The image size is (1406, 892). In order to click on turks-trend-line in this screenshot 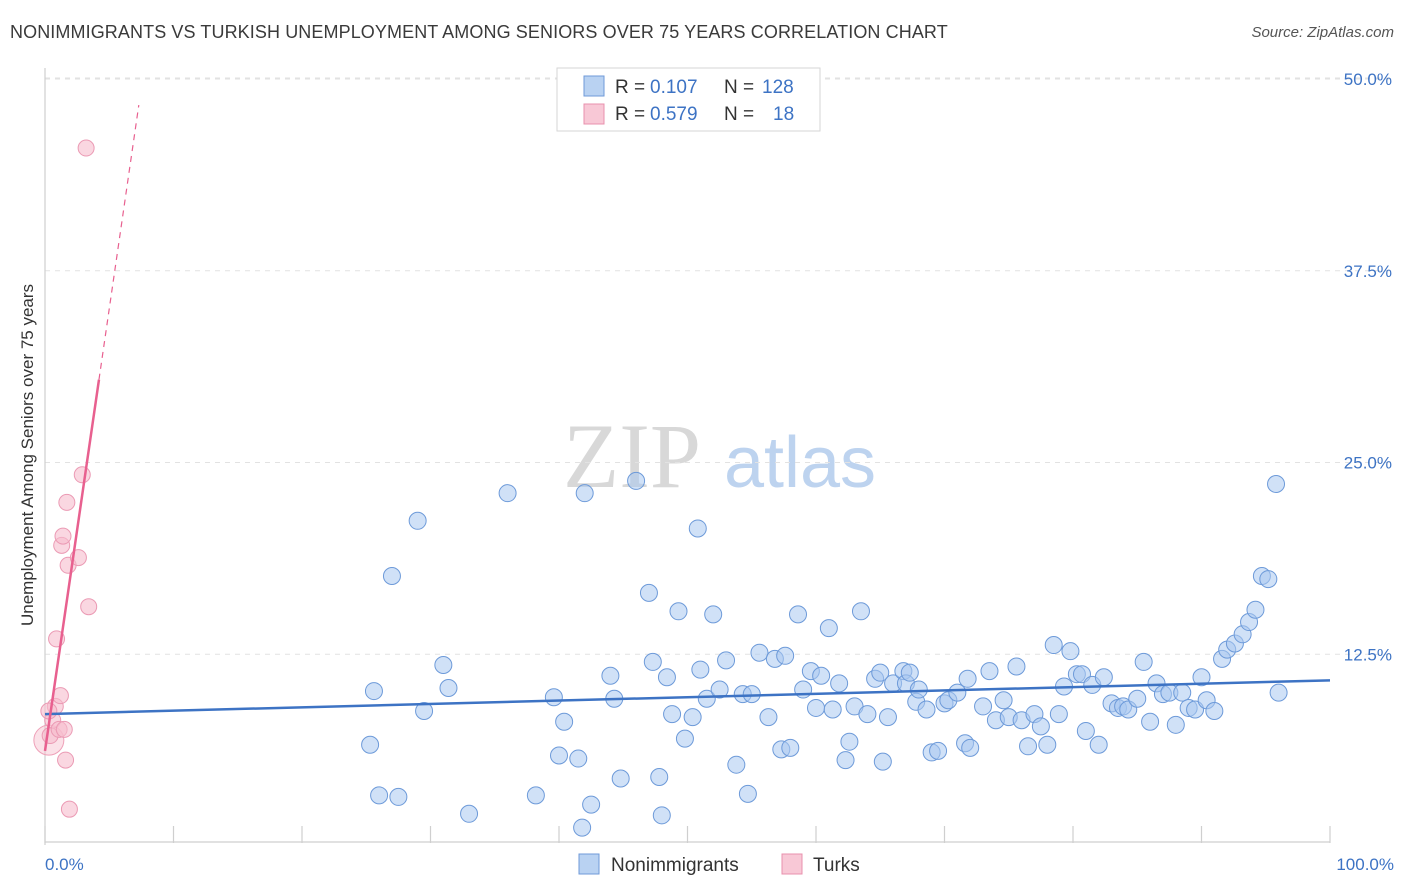, I will do `click(72, 565)`.